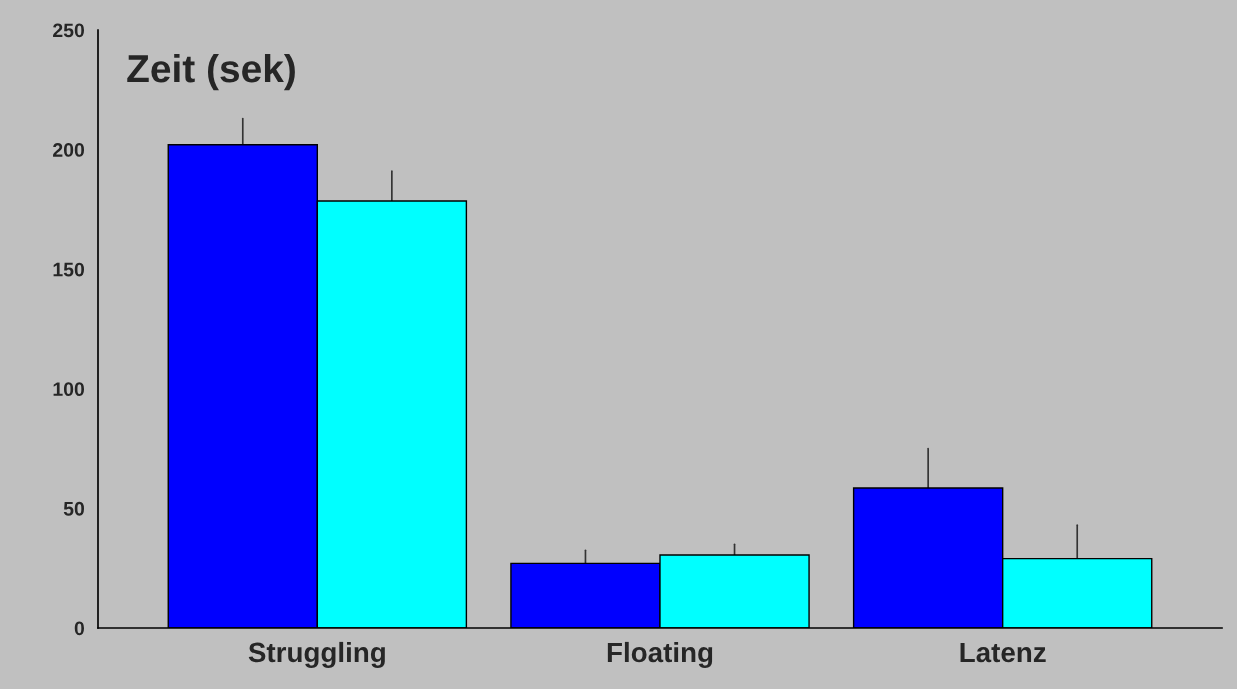 This screenshot has height=689, width=1237. Describe the element at coordinates (1003, 652) in the screenshot. I see `x-tick-label: Latenz` at that location.